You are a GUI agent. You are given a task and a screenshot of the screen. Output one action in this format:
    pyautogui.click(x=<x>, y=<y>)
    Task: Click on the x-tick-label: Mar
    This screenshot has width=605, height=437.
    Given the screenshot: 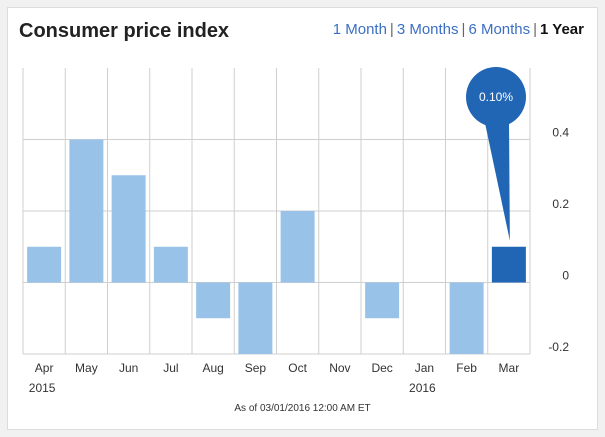 What is the action you would take?
    pyautogui.click(x=509, y=368)
    